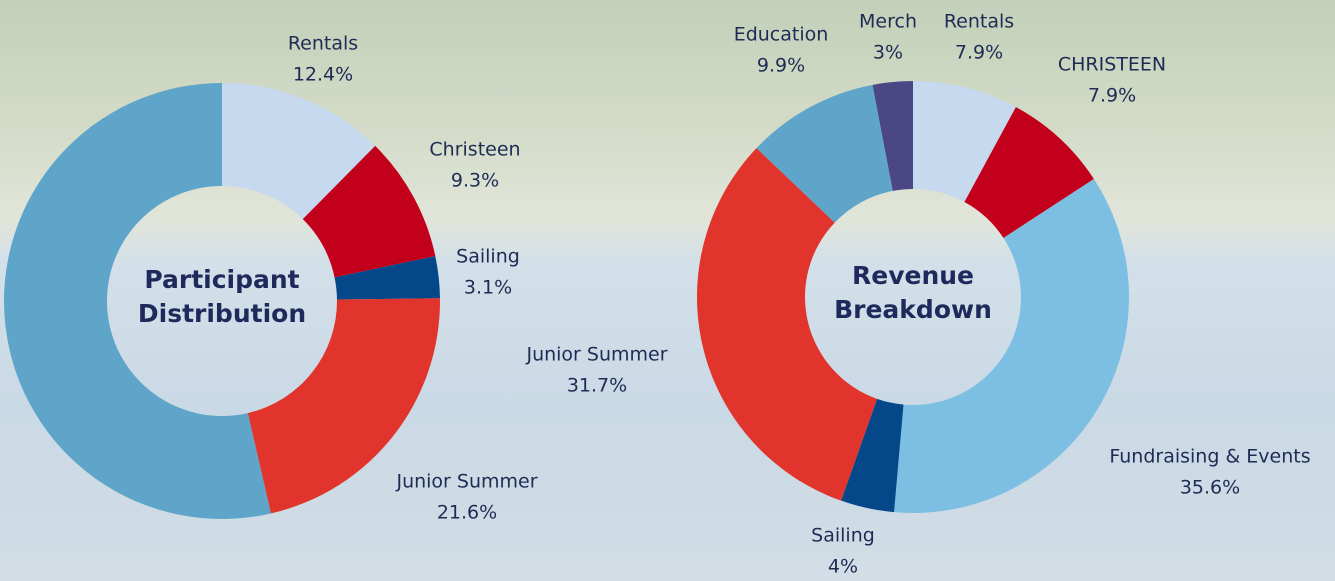  Describe the element at coordinates (1112, 65) in the screenshot. I see `slice-label: CHRISTEEN` at that location.